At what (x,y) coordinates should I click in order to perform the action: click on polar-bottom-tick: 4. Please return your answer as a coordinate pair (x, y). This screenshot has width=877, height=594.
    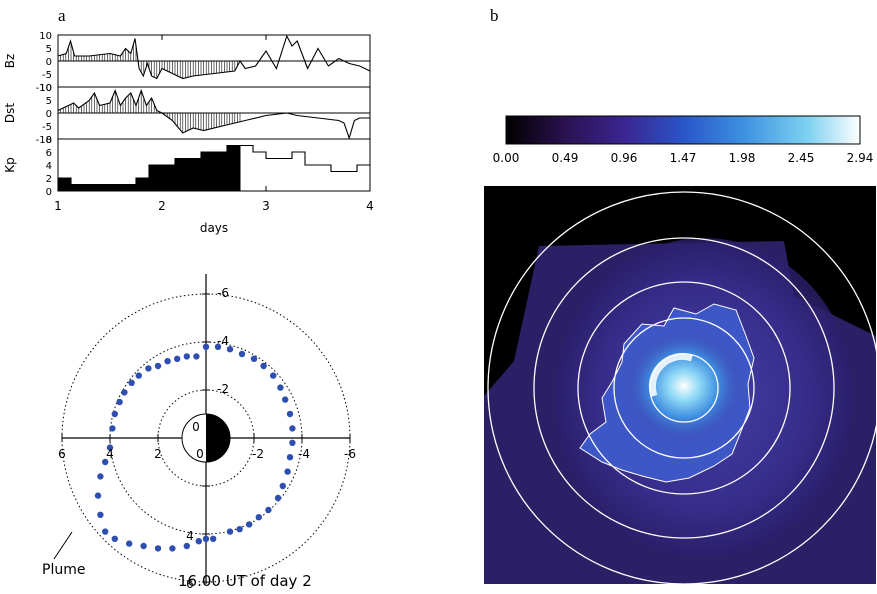
    Looking at the image, I should click on (190, 536).